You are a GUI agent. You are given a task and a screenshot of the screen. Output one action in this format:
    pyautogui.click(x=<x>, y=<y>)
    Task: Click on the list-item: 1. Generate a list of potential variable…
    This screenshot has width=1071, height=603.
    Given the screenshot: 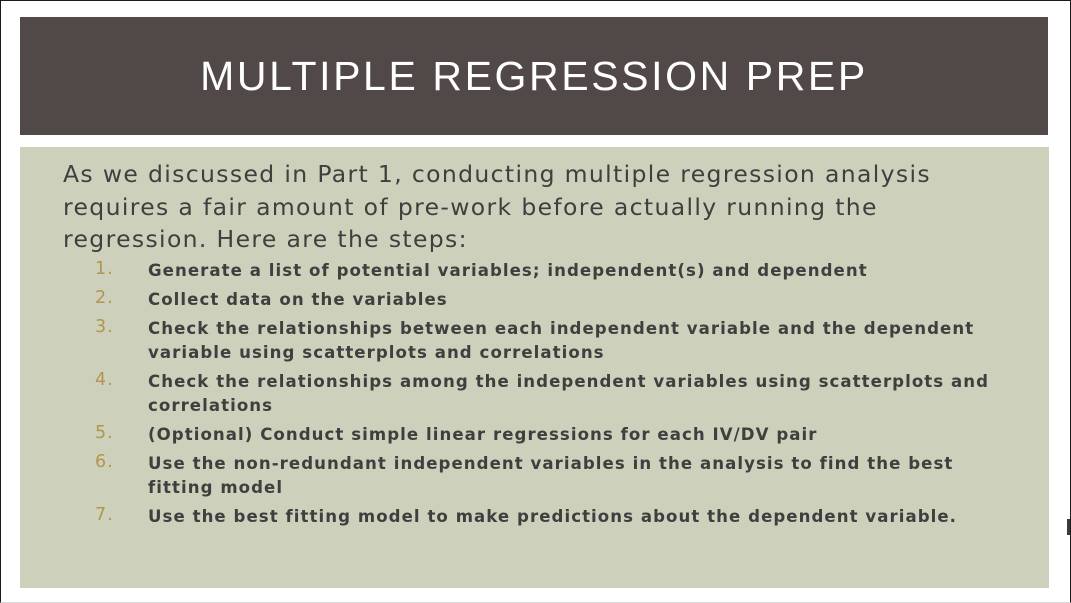 What is the action you would take?
    pyautogui.click(x=521, y=271)
    